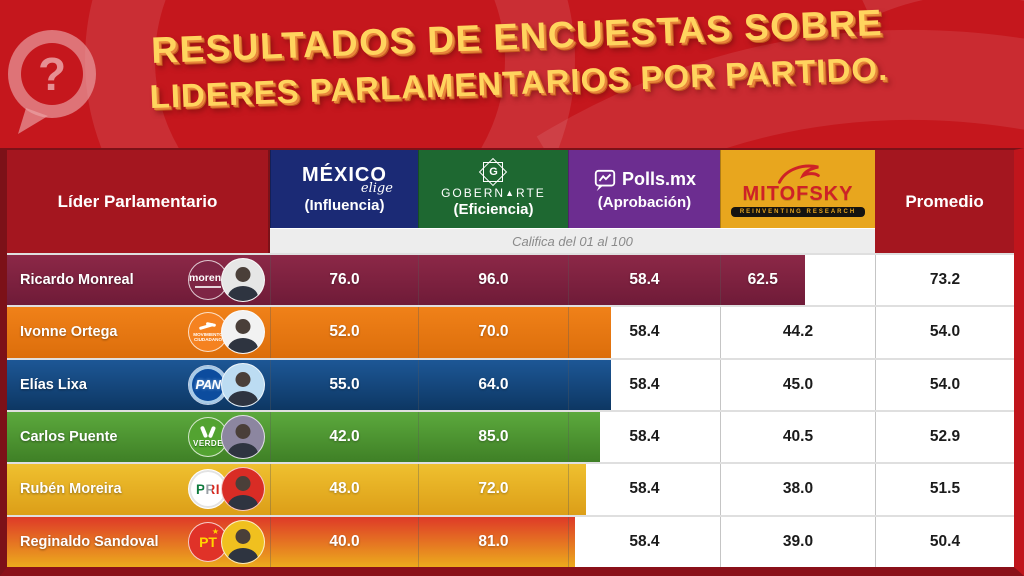 Image resolution: width=1024 pixels, height=576 pixels. I want to click on column-header-pollsmx: Polls.mx (Aprobación), so click(643, 189).